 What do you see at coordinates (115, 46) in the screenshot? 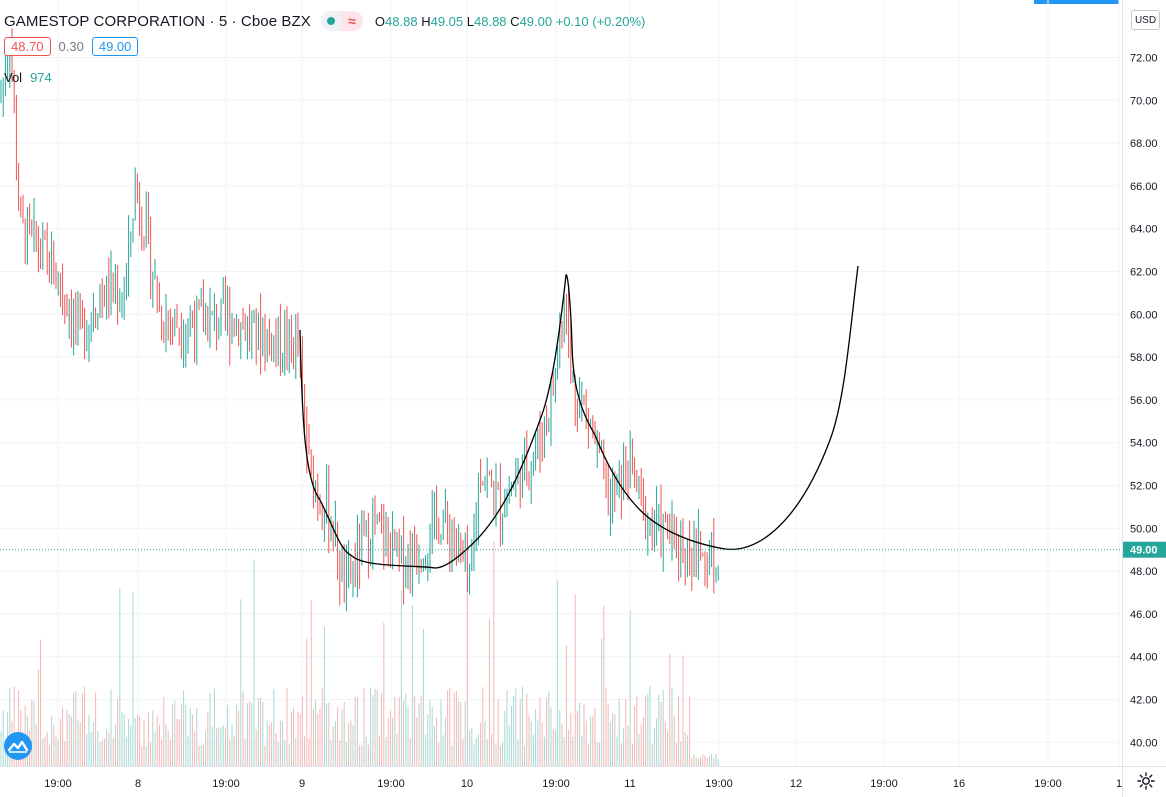
I see `buy-price-button: 49.00` at bounding box center [115, 46].